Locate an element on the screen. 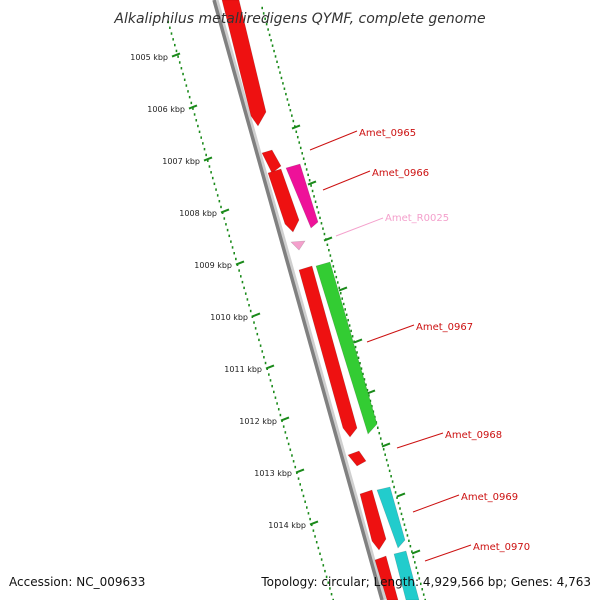 This screenshot has width=600, height=600. gene-arrow-green-body is located at coordinates (346, 348).